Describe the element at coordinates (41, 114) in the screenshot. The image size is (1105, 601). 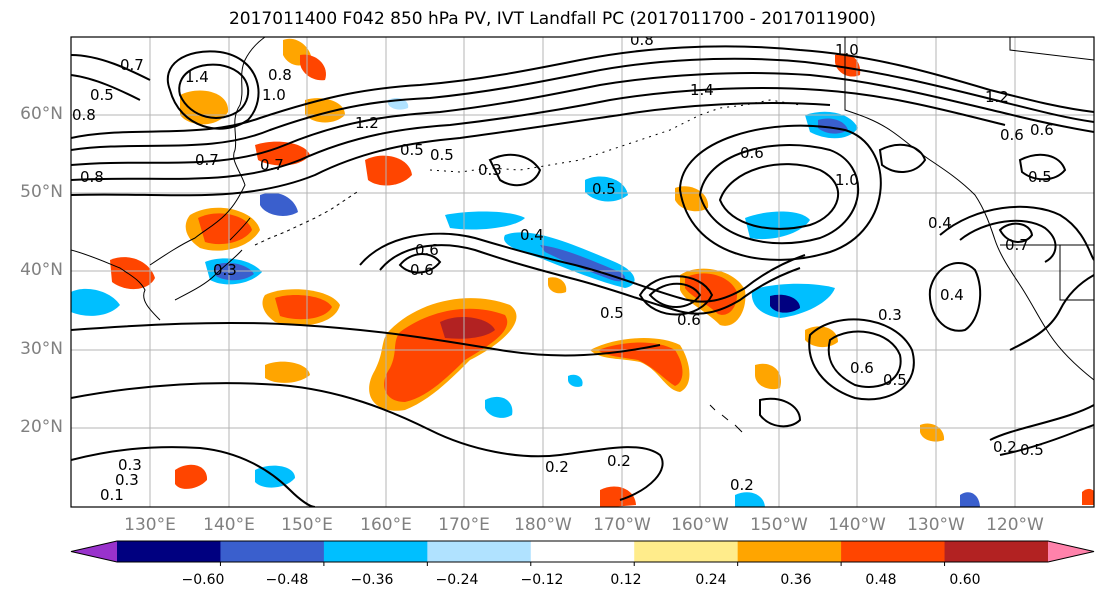
I see `lat-label: 60°N` at that location.